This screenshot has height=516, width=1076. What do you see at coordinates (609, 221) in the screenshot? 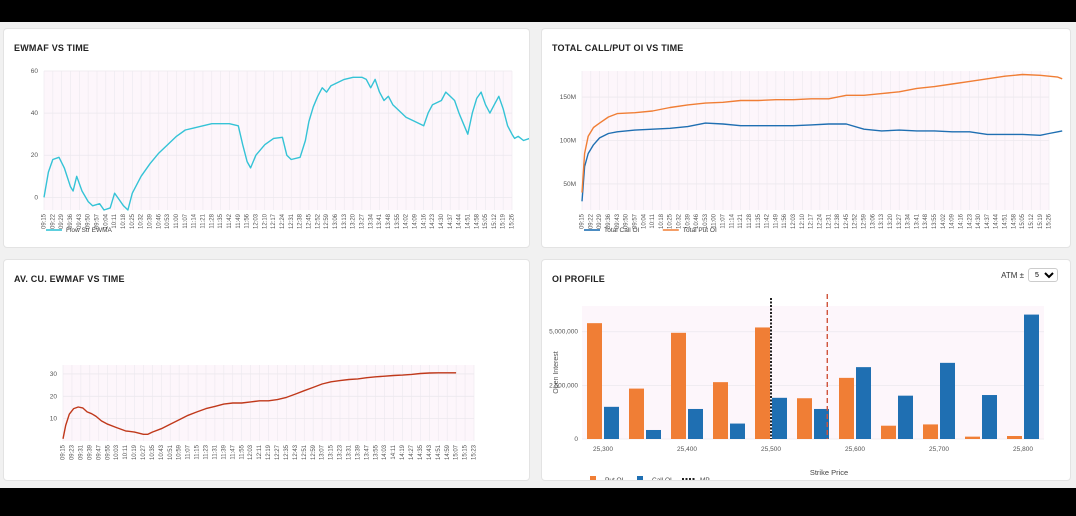
I see `x-tick-label: 09:36` at bounding box center [609, 221].